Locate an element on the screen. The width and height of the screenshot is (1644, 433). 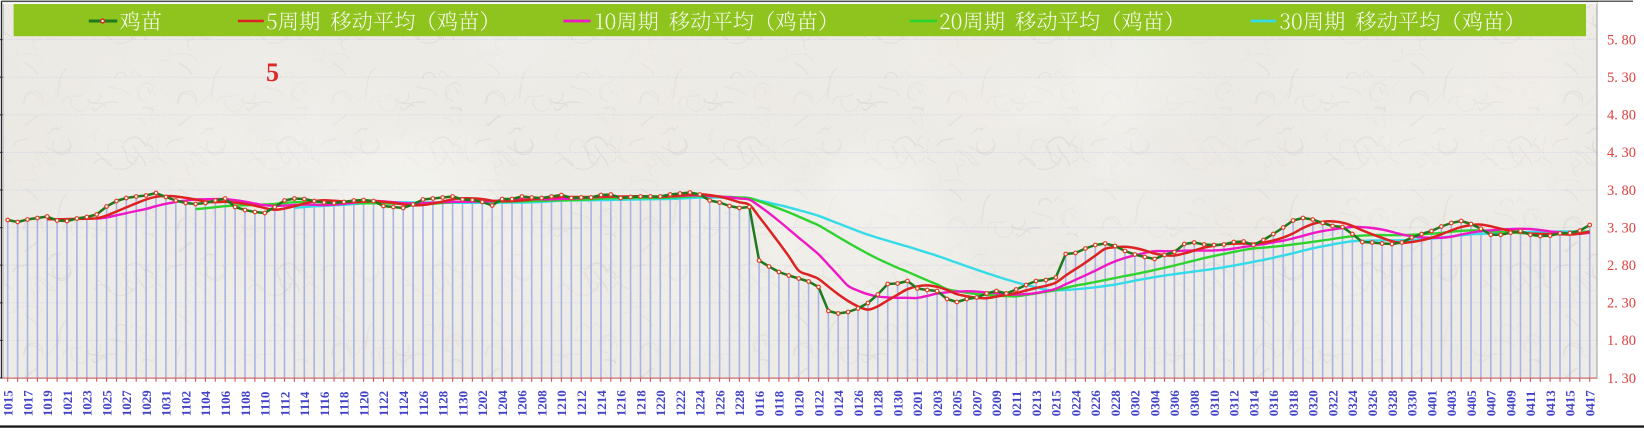
svg-text: 1017 is located at coordinates (27, 403).